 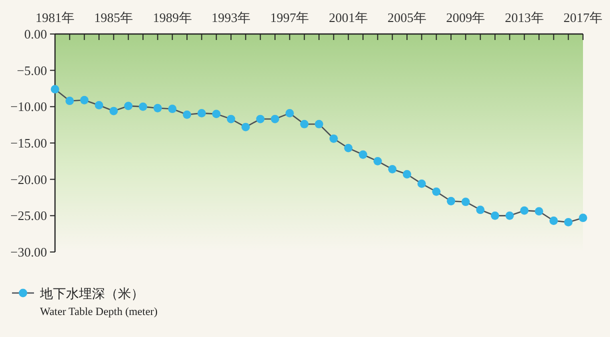 What do you see at coordinates (114, 17) in the screenshot?
I see `x-tick-label: 1985年` at bounding box center [114, 17].